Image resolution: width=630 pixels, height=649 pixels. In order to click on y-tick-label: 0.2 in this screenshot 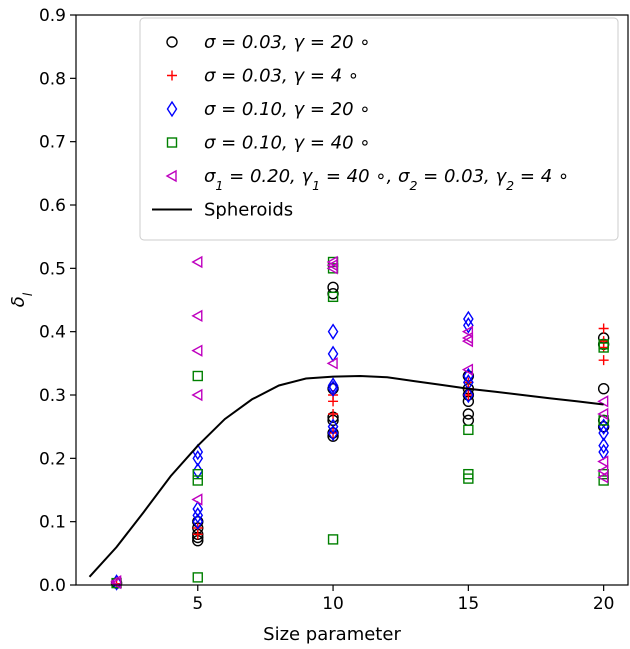, I will do `click(52, 459)`.